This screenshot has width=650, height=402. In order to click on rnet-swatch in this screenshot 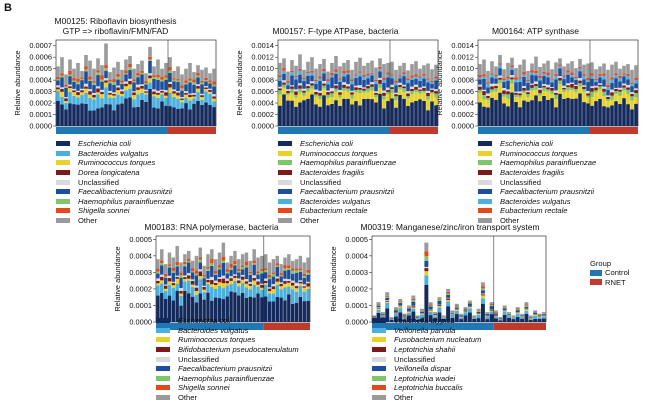, I will do `click(596, 282)`.